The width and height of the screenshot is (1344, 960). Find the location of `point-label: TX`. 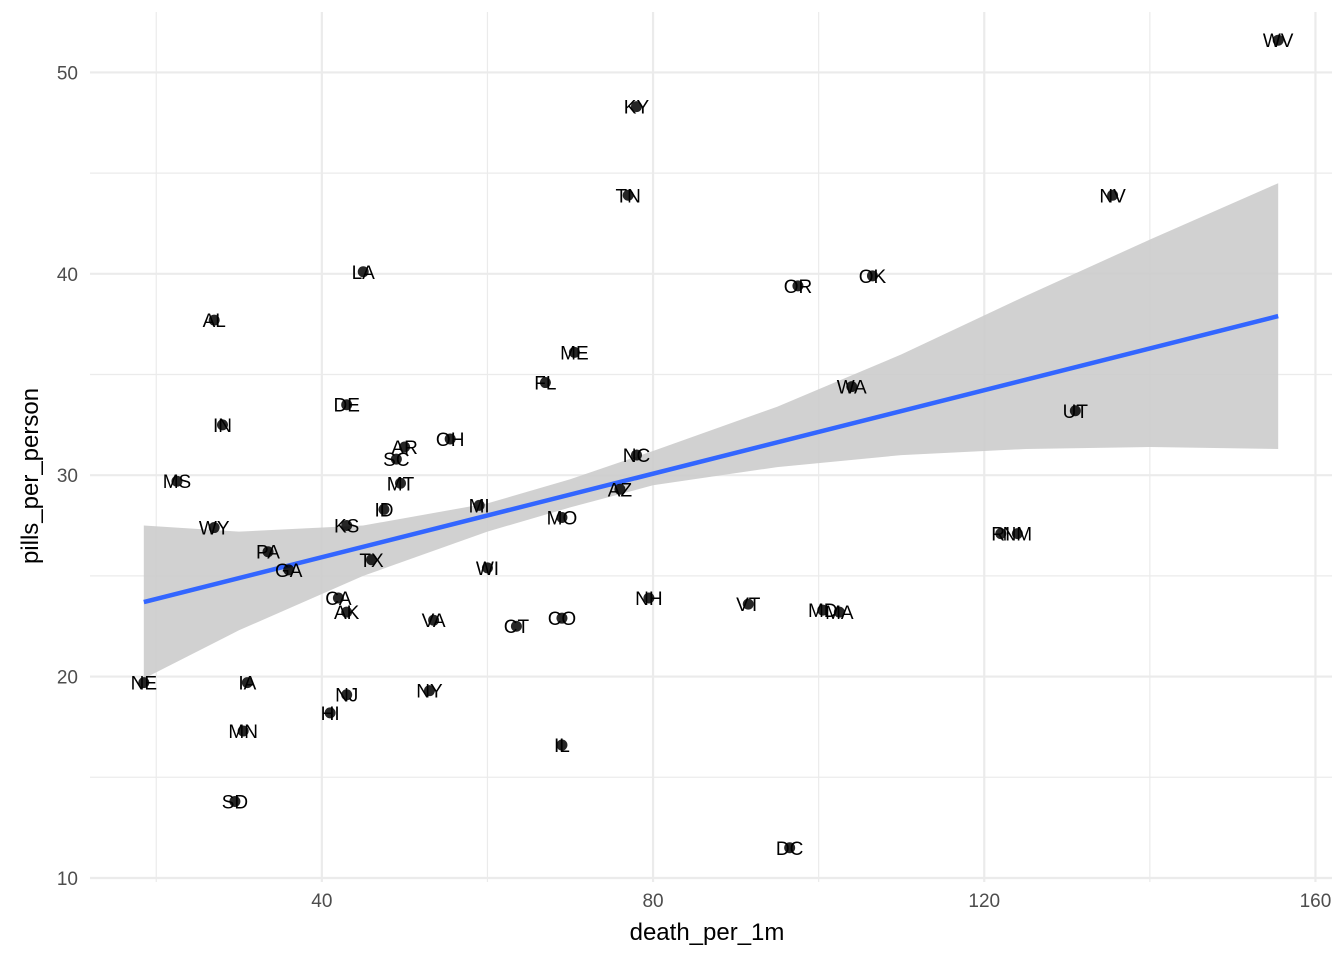

point-label: TX is located at coordinates (371, 561).